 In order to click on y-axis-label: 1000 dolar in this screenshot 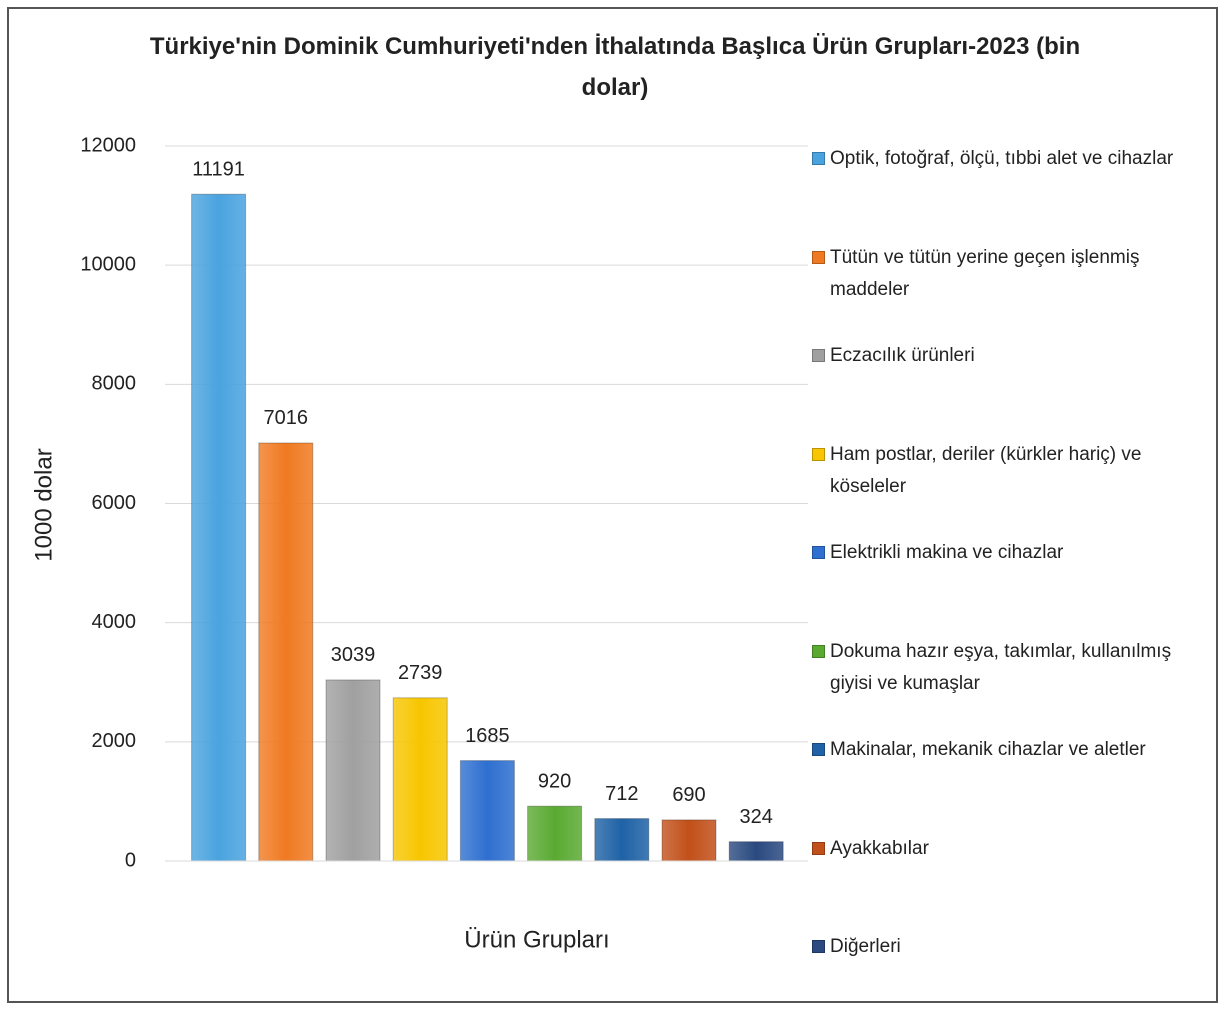, I will do `click(43, 504)`.